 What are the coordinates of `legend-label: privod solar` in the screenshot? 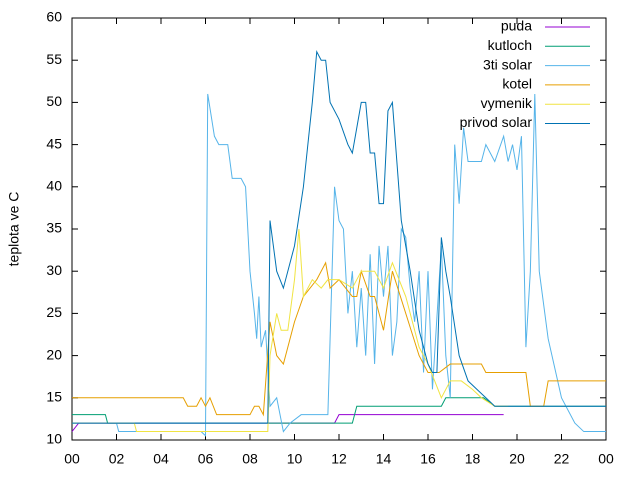 It's located at (496, 122).